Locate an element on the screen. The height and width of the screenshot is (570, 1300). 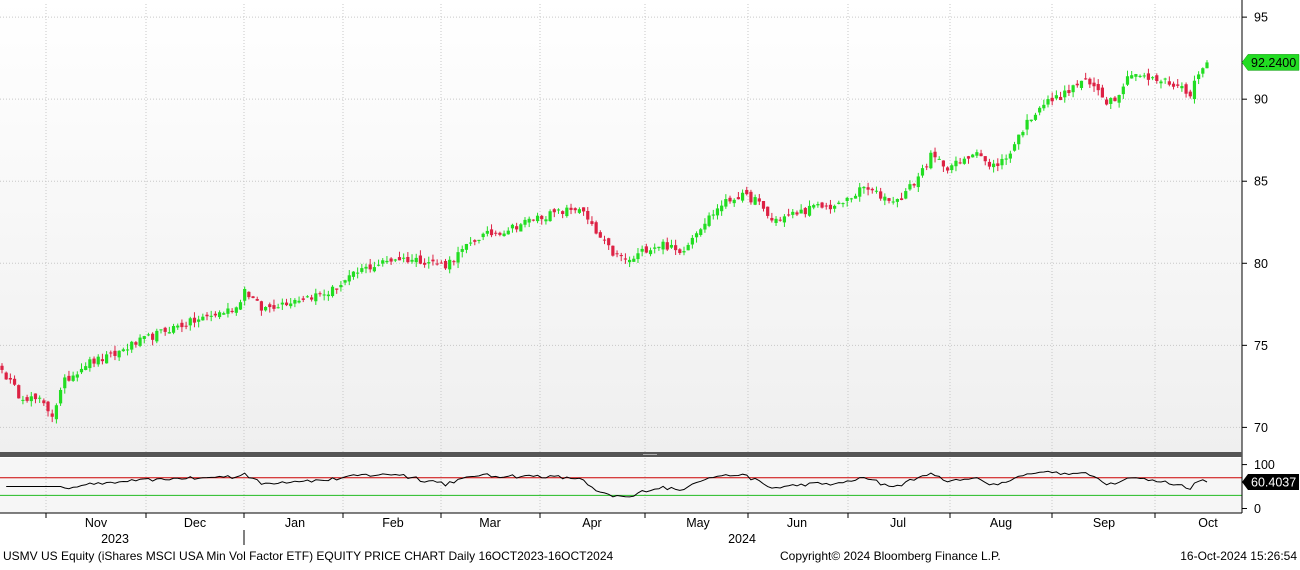
x-month-label: Oct is located at coordinates (1208, 523).